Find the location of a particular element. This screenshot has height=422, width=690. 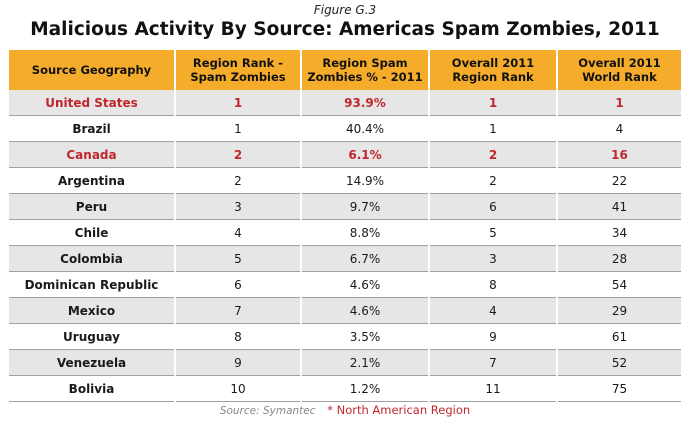

table-row: Bolivia 10 1.2% 11 75 is located at coordinates (345, 388).